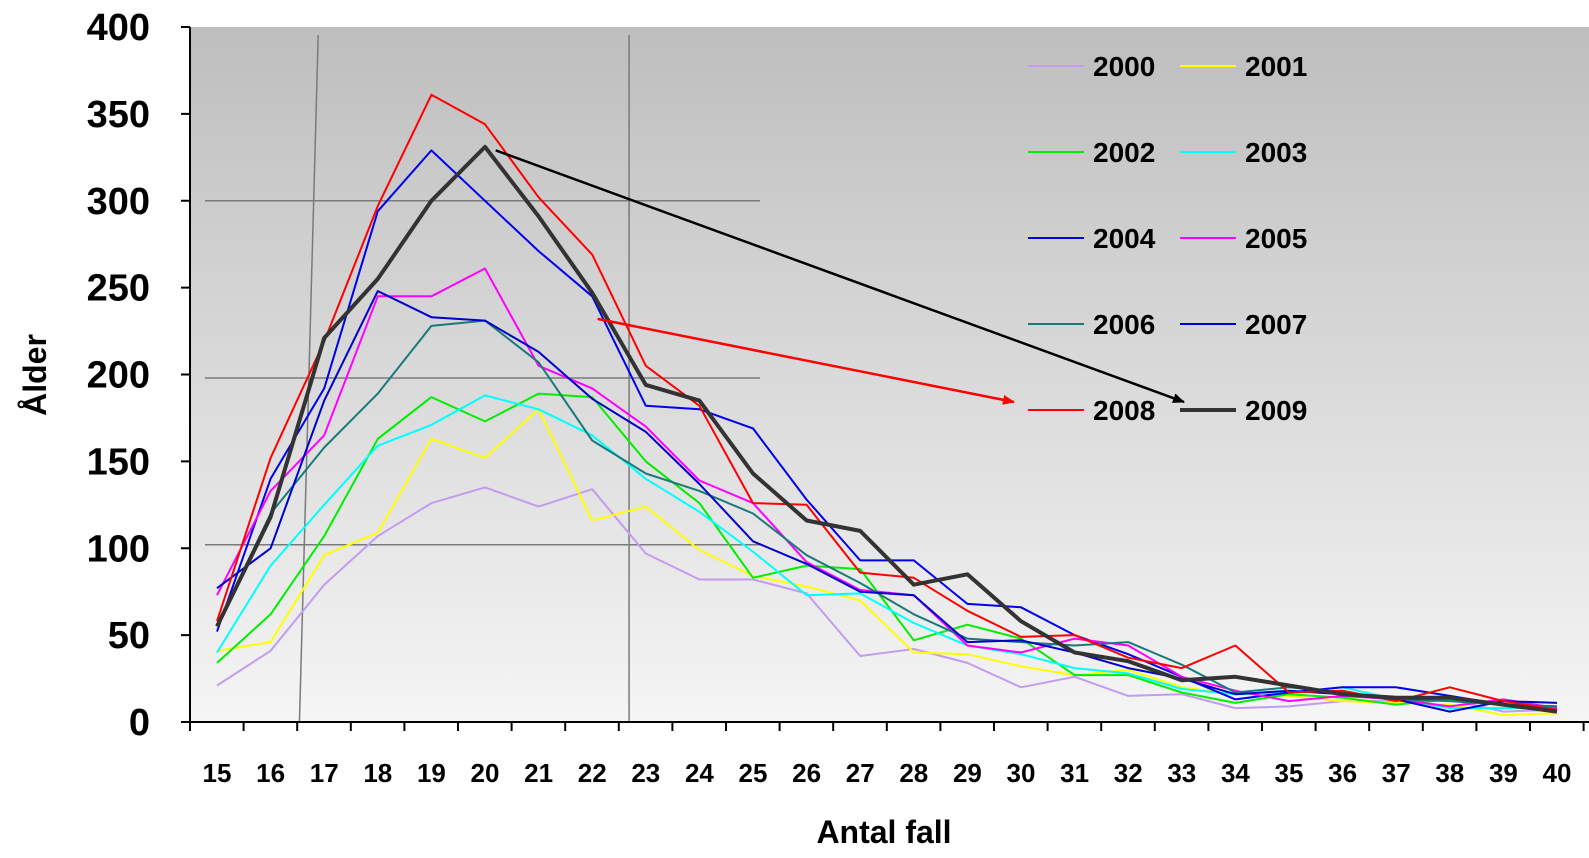 Image resolution: width=1589 pixels, height=858 pixels. I want to click on x-tick-label: 24, so click(699, 773).